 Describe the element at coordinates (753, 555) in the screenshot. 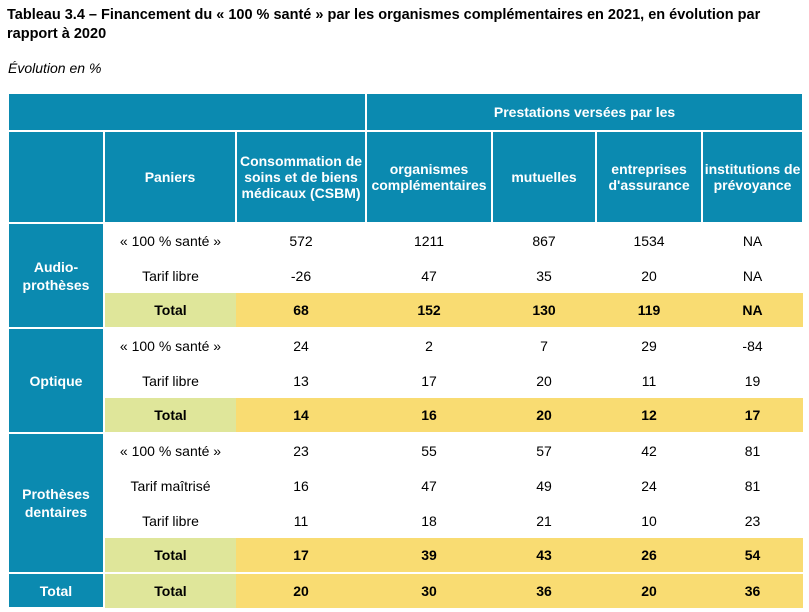

I see `value-cell: 54` at that location.